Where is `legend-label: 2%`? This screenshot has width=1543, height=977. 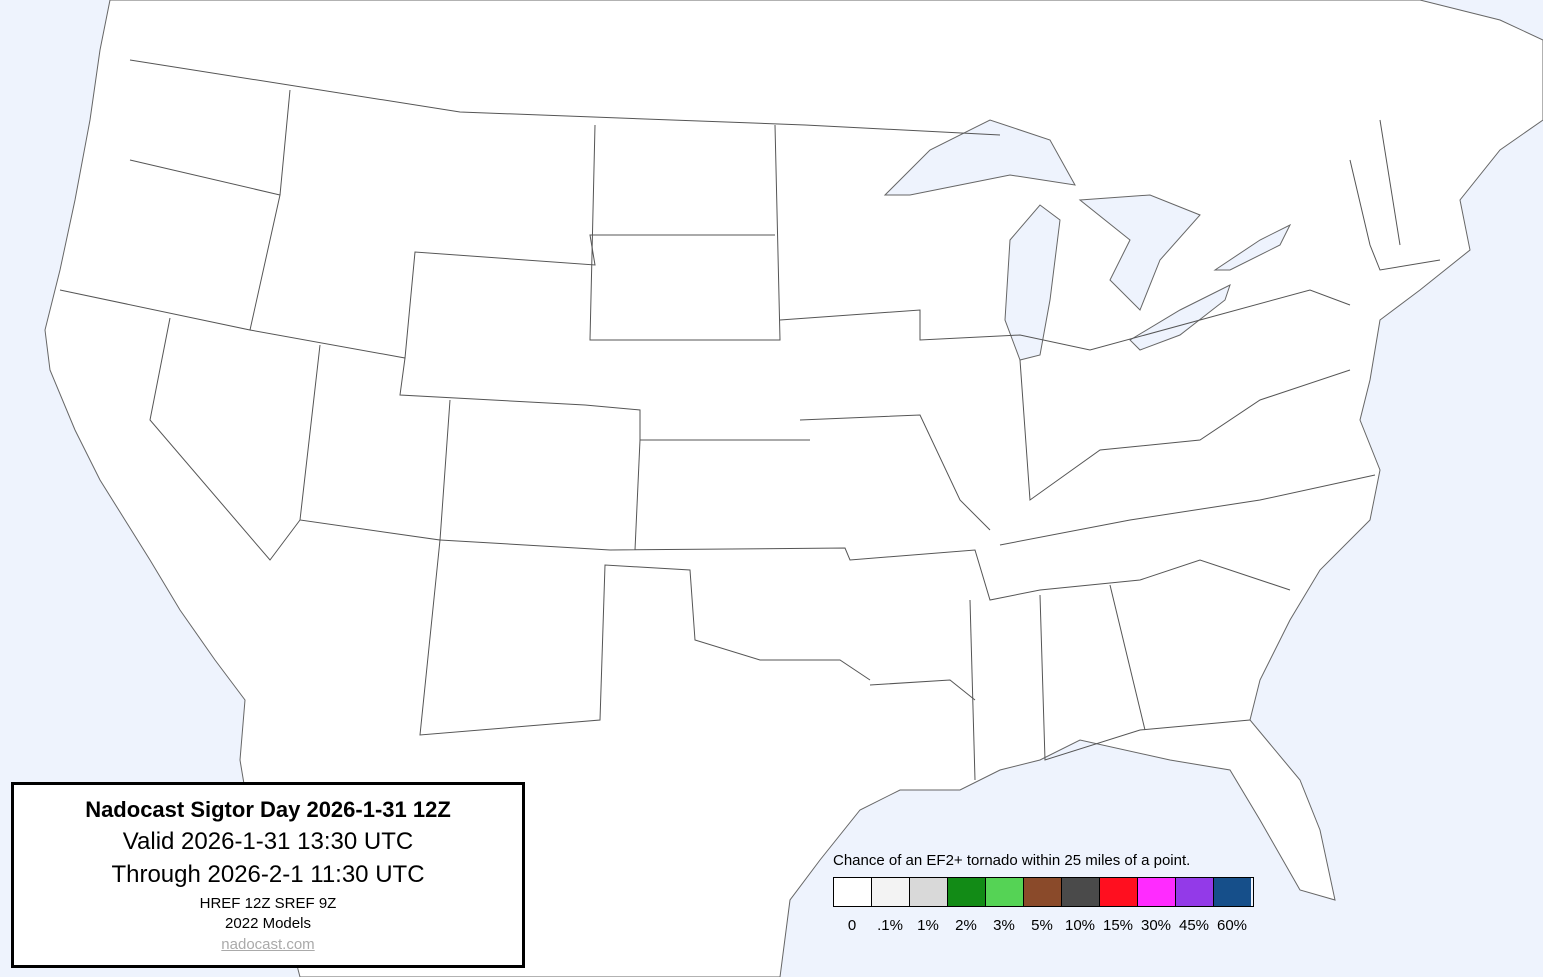 legend-label: 2% is located at coordinates (966, 925).